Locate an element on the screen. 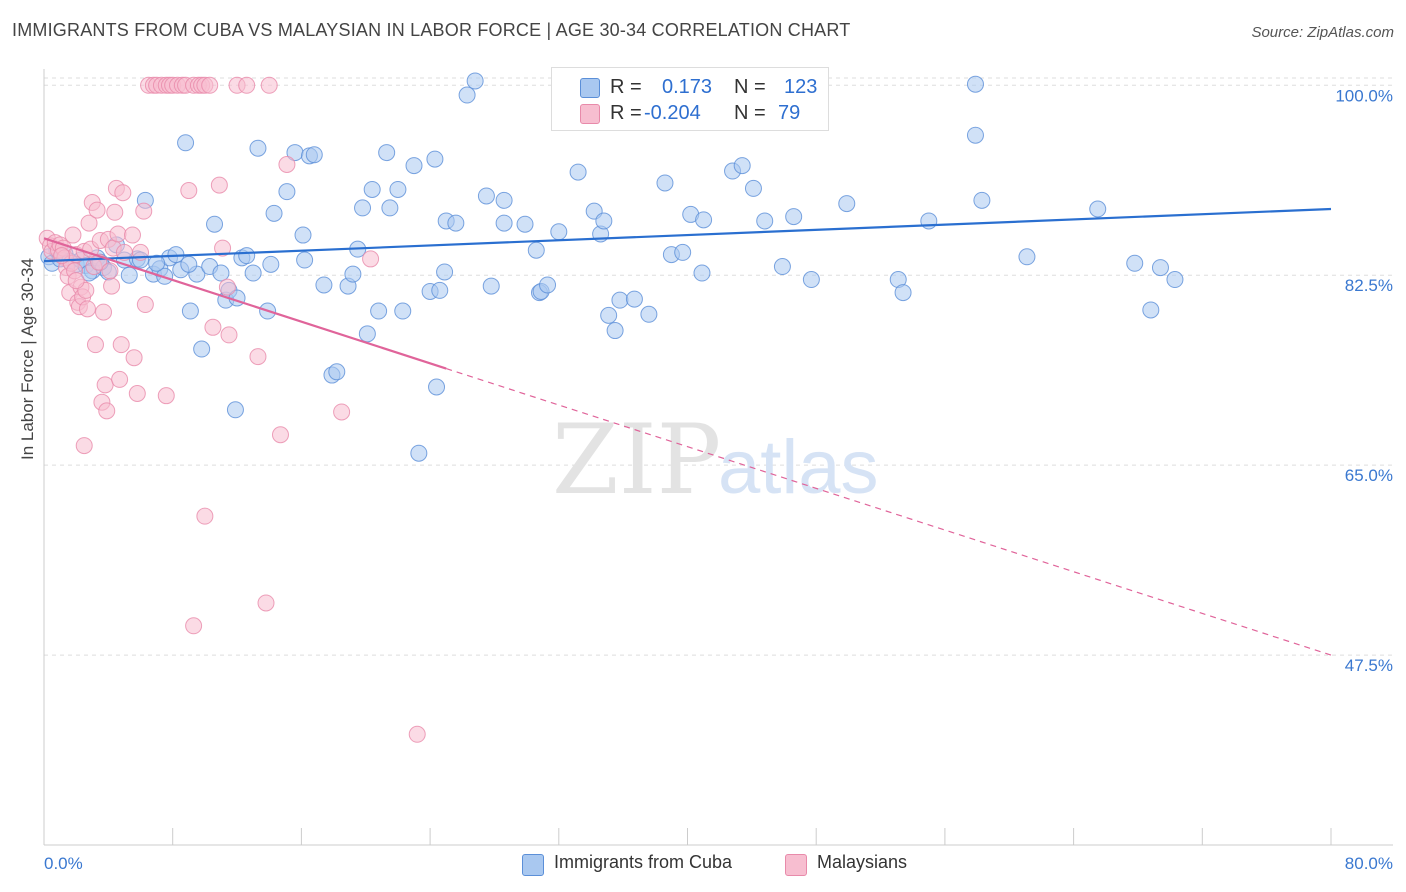 This screenshot has width=1406, height=892. y-tick-label: 65.0% is located at coordinates (1369, 475).